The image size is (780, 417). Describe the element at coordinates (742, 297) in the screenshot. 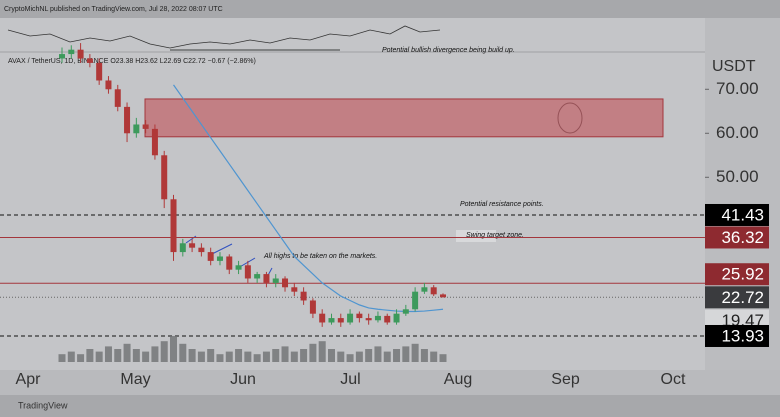

I see `price-label: 22.72` at that location.